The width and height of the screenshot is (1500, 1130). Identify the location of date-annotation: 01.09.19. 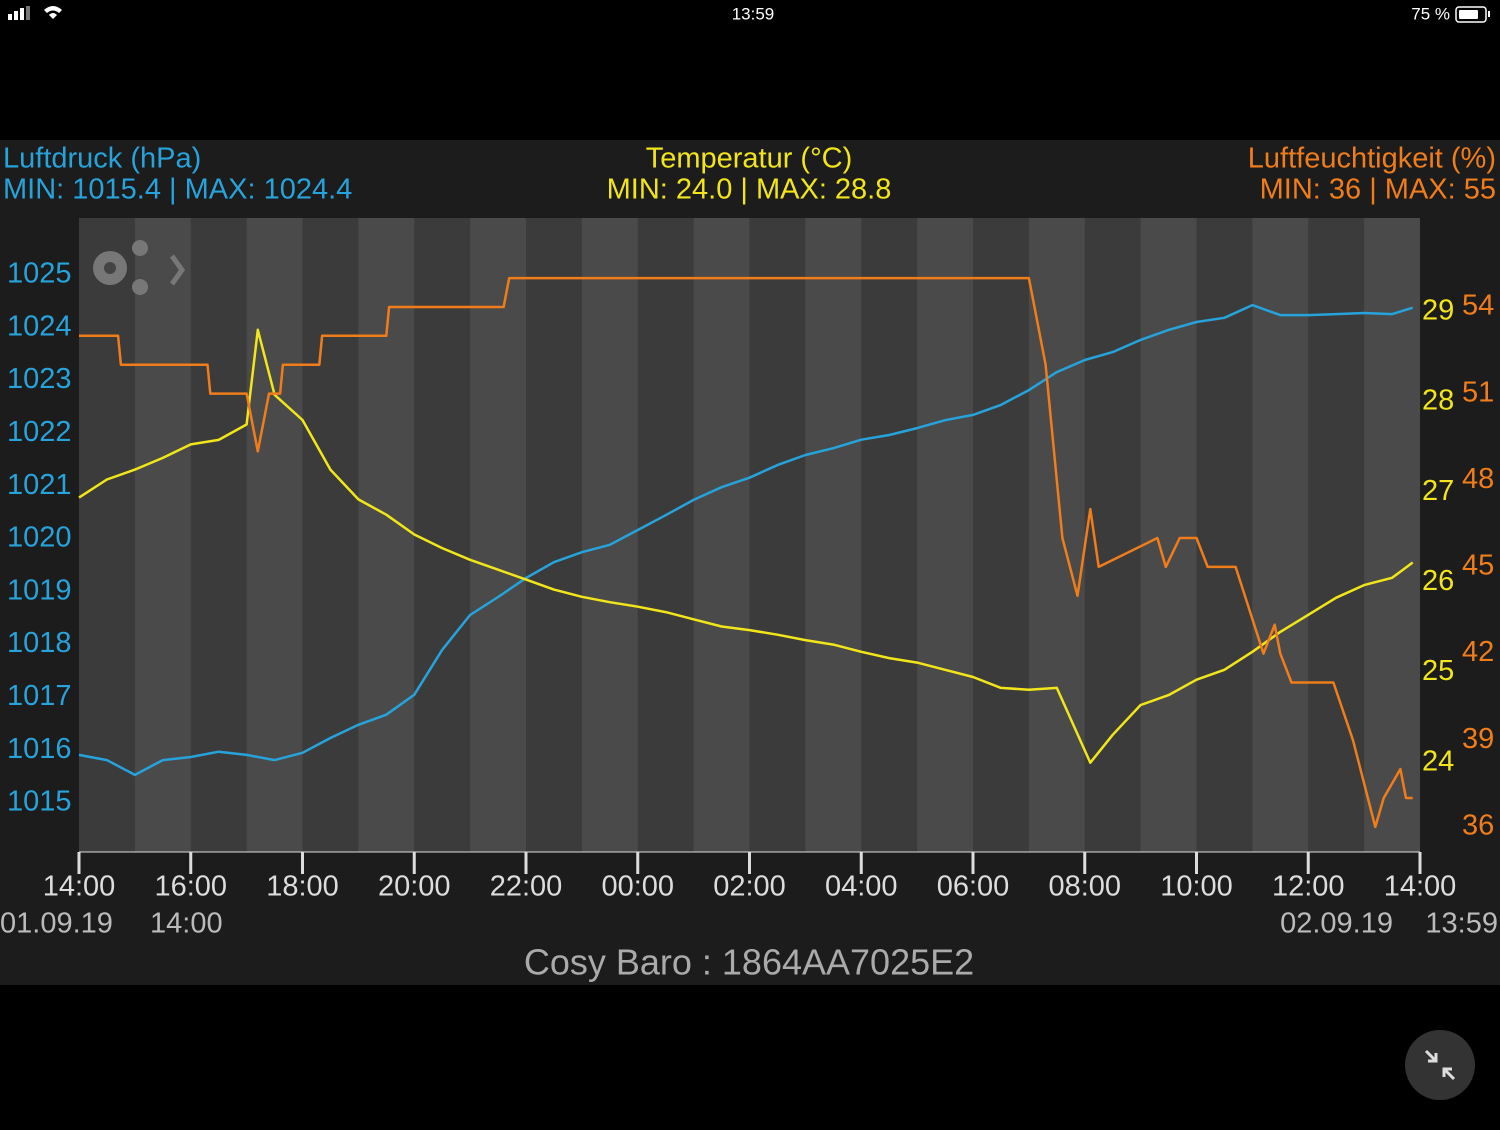
(56, 924).